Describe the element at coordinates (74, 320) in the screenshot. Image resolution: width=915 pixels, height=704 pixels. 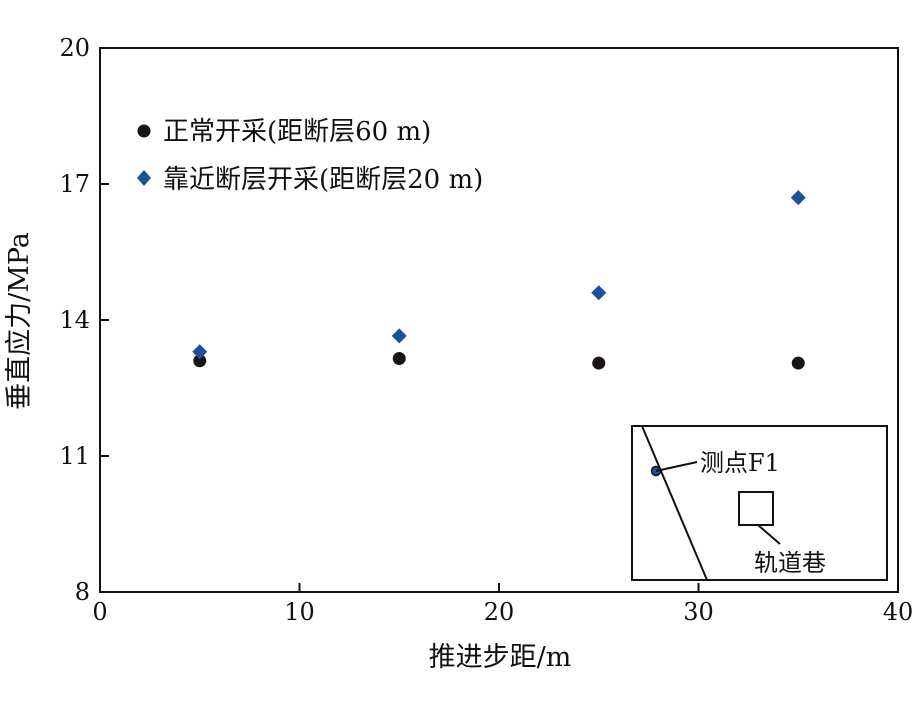
I see `y-tick-label-2: 14` at that location.